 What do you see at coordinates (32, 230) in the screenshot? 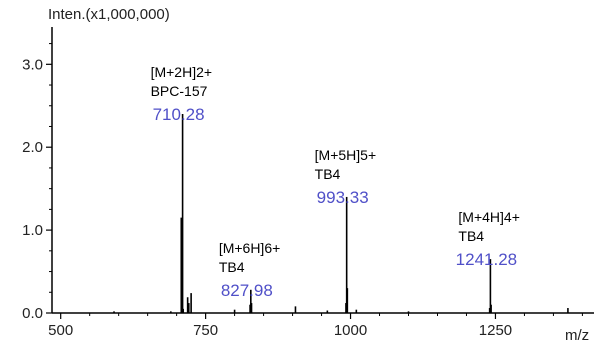
I see `y-tick-label: 1.0` at bounding box center [32, 230].